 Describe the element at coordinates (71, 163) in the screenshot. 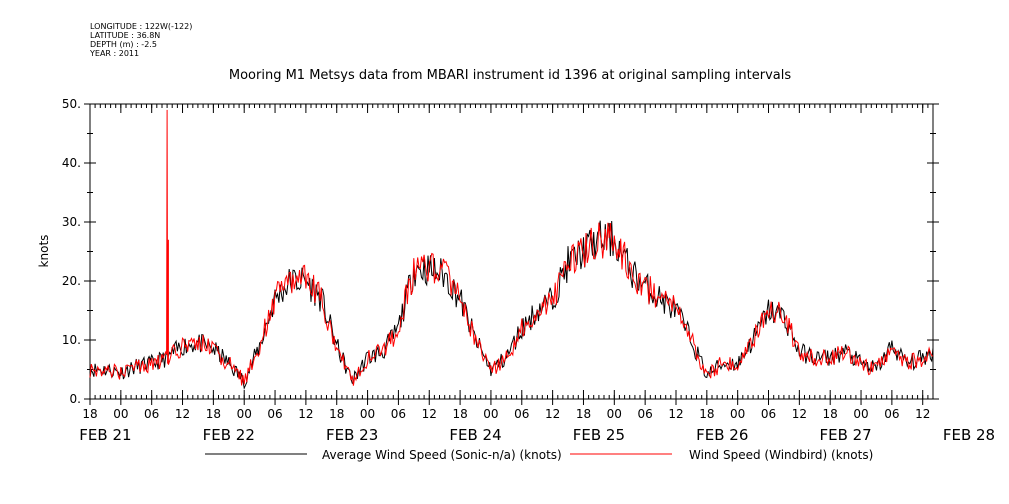

I see `y-tick-label: 40.` at that location.